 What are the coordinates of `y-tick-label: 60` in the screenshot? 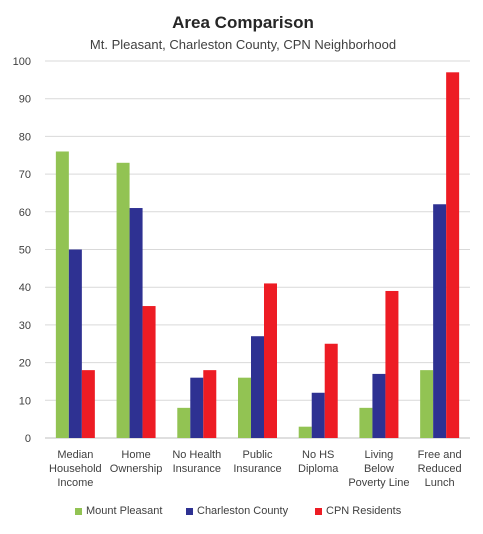 It's located at (25, 213).